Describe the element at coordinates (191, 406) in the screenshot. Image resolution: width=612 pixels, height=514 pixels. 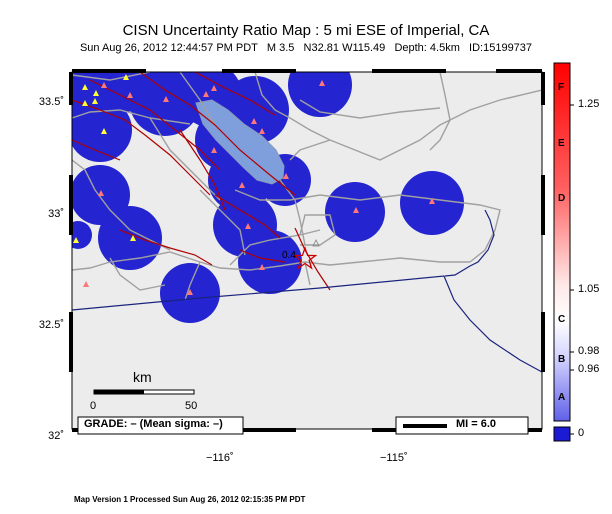
I see `scale-end-label: 50` at that location.